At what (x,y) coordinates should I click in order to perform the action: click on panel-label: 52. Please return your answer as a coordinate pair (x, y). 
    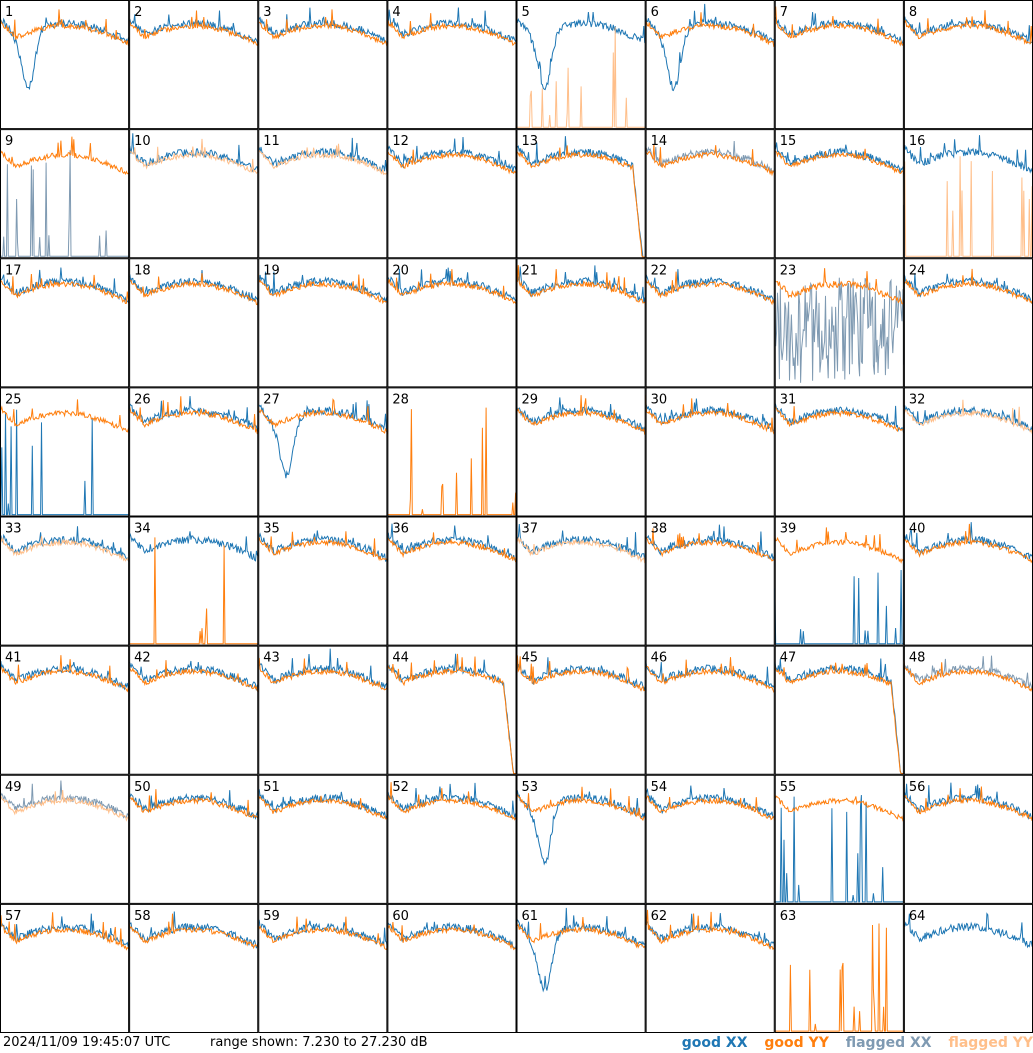
    Looking at the image, I should click on (400, 787).